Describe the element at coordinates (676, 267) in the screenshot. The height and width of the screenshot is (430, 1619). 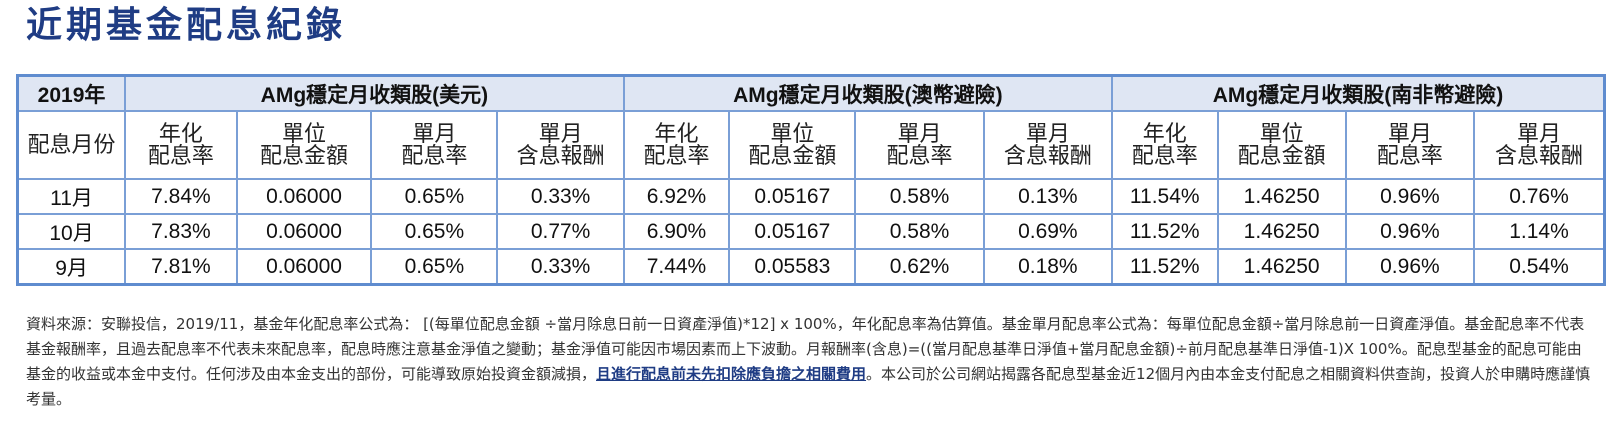
I see `value-cell: 7.44%` at that location.